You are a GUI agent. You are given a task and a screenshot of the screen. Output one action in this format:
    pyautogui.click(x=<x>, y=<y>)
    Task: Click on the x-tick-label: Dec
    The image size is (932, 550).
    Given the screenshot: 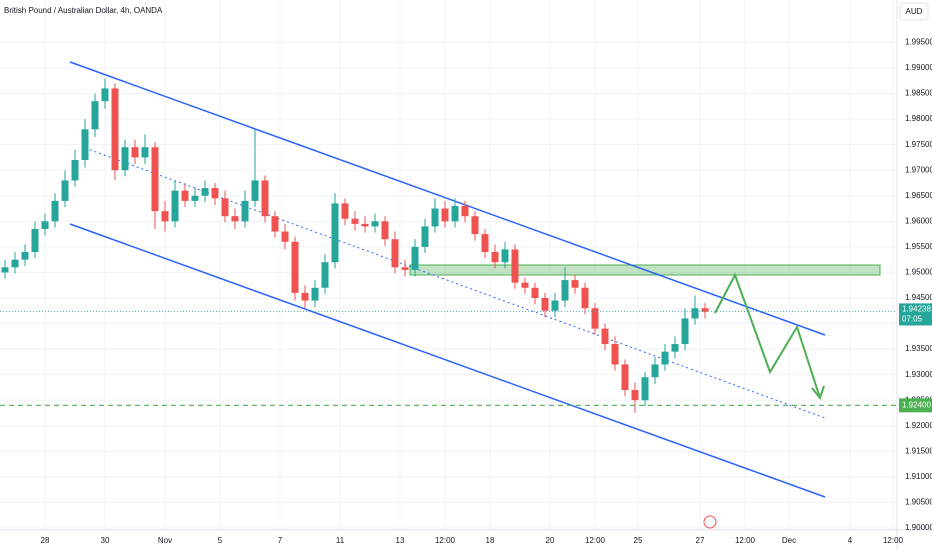 What is the action you would take?
    pyautogui.click(x=789, y=540)
    